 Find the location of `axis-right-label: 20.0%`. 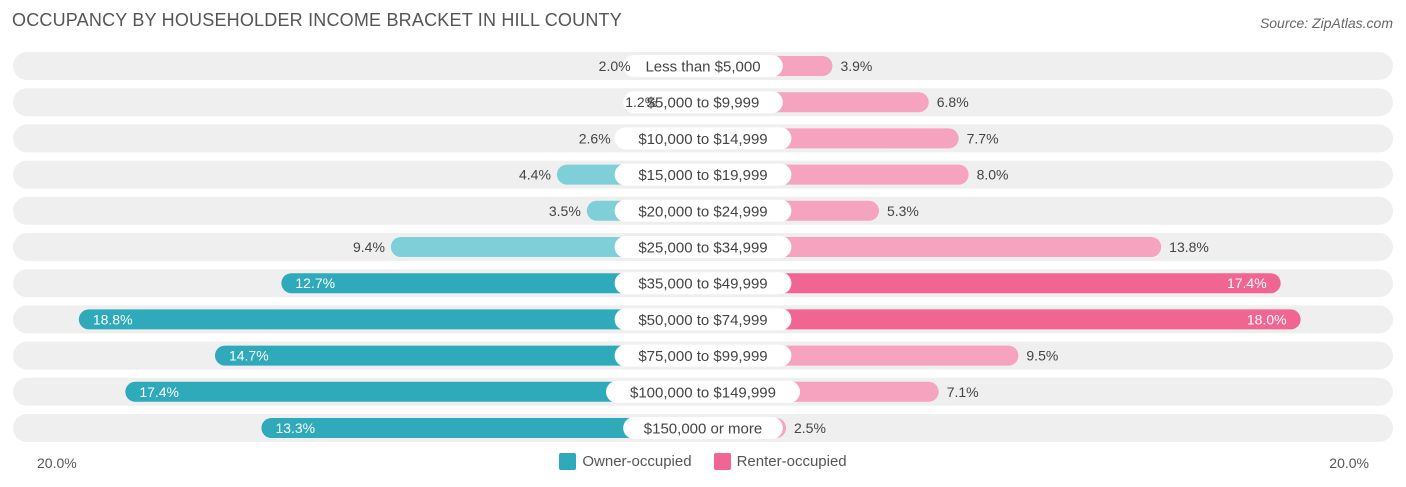

axis-right-label: 20.0% is located at coordinates (1349, 463).